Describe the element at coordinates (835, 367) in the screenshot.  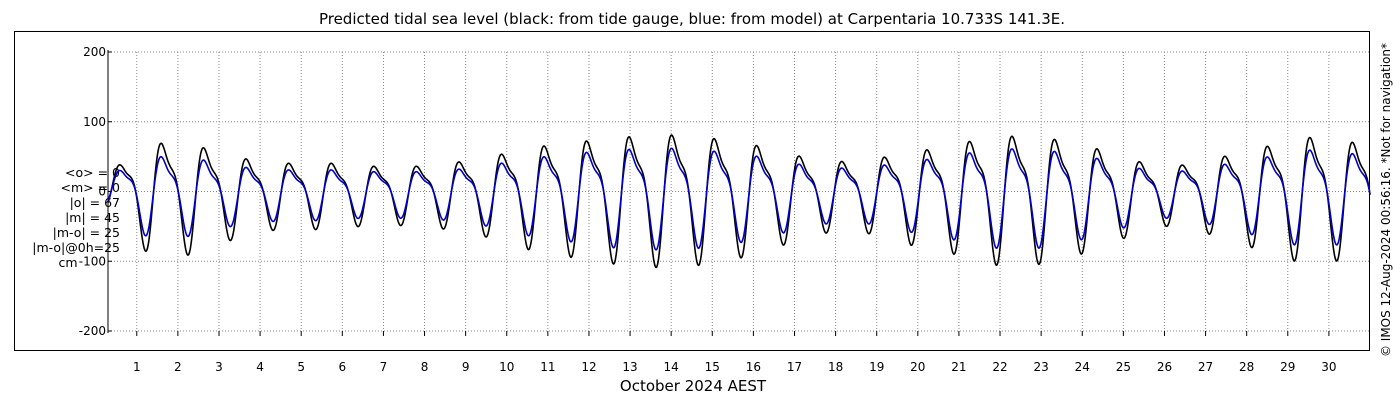
I see `x-tick-label: 18` at that location.